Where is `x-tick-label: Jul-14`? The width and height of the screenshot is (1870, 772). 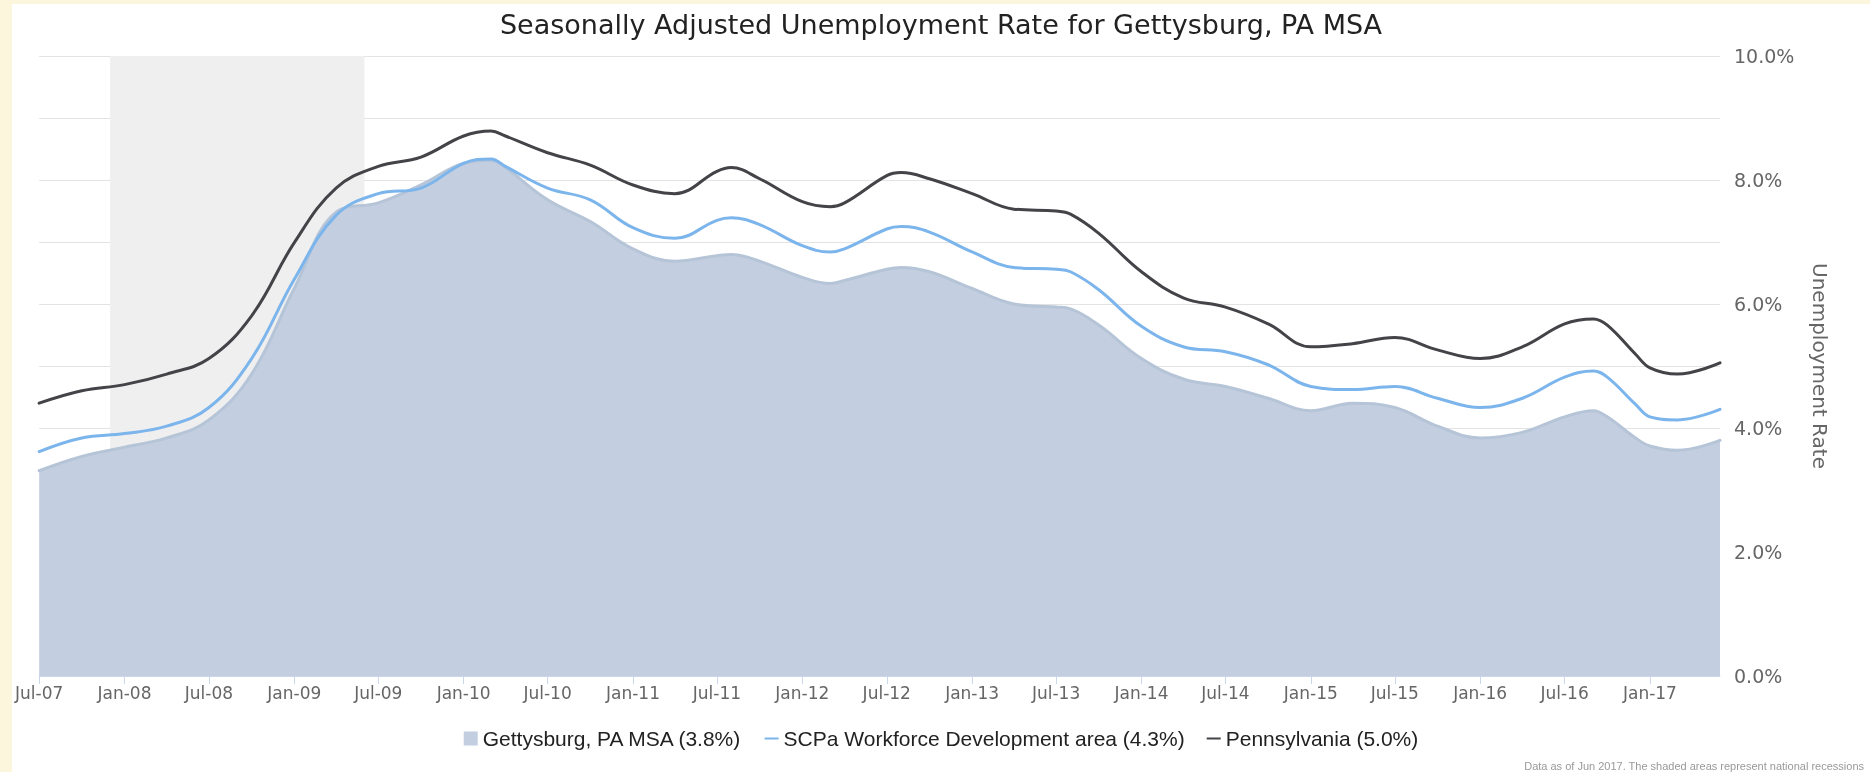
x-tick-label: Jul-14 is located at coordinates (1225, 692).